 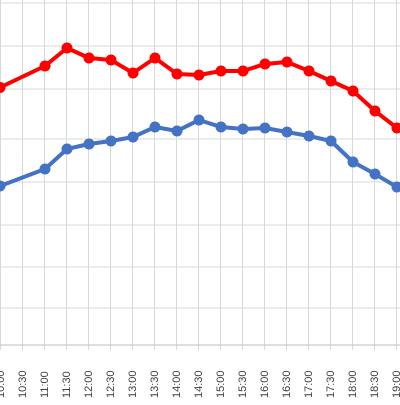 I want to click on x-tick-label: 13:00, so click(x=133, y=384).